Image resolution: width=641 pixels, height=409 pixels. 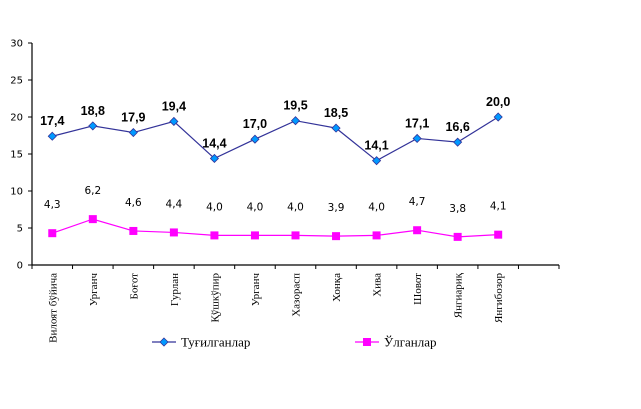 What do you see at coordinates (20, 266) in the screenshot?
I see `y-tick-label: 0` at bounding box center [20, 266].